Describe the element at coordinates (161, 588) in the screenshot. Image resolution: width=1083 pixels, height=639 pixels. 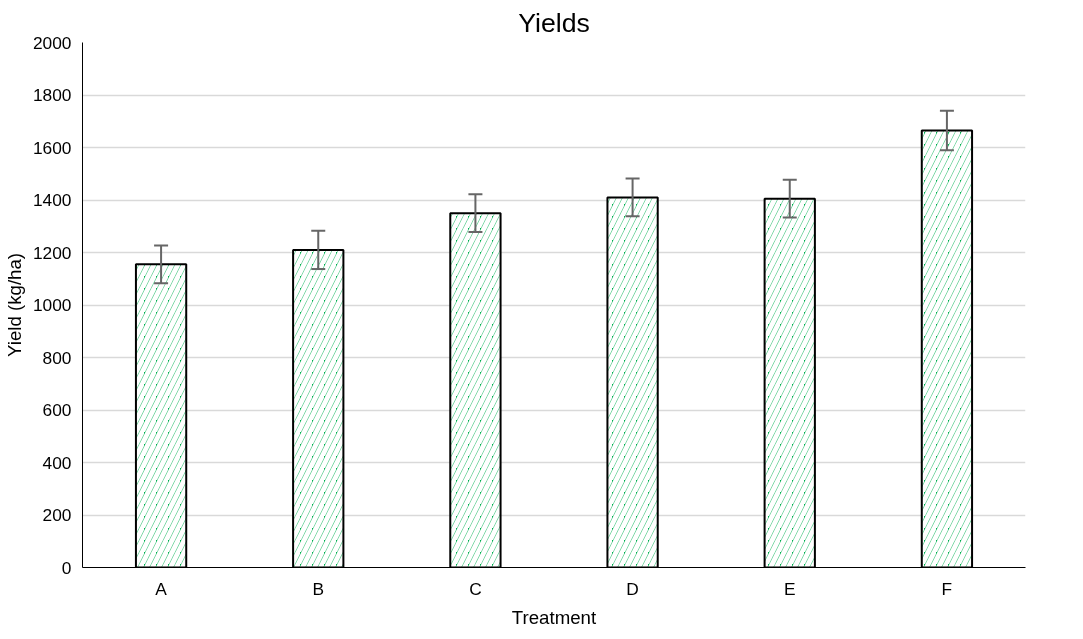
I see `x-tick-label: A` at that location.